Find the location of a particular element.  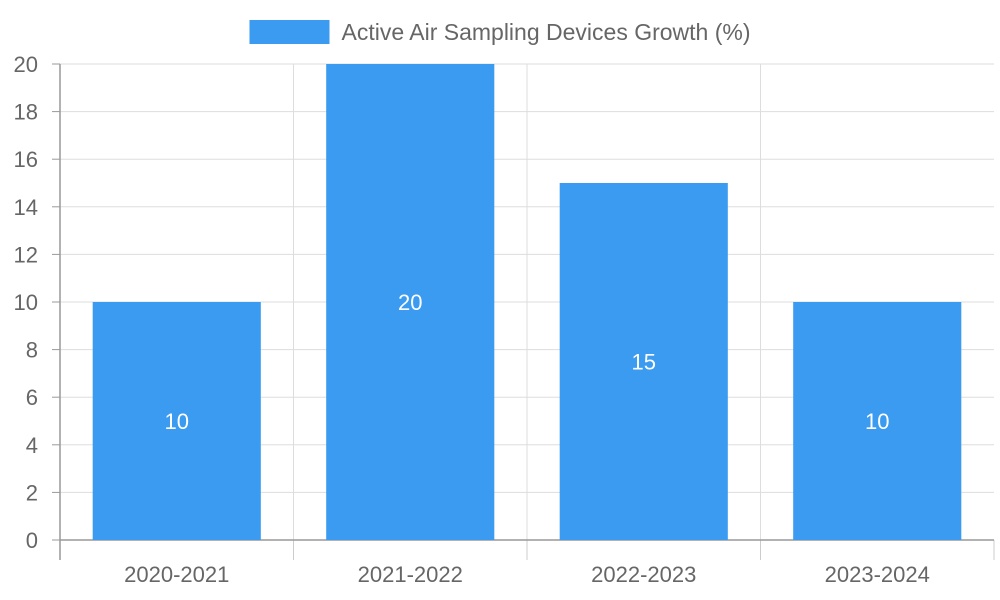

x-tick-label-2020-2021: 2020-2021 is located at coordinates (176, 574).